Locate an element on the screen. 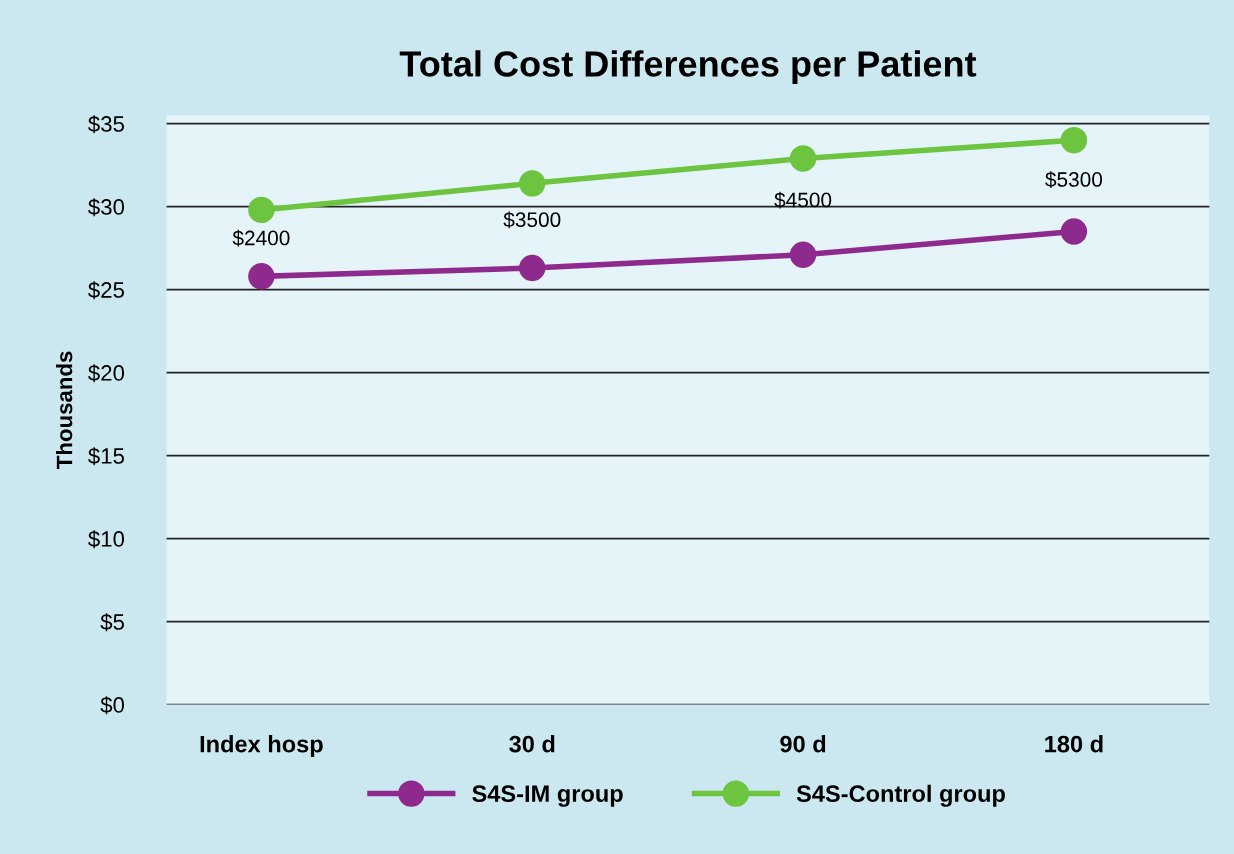  chart-title: Total Cost Differences per Patient is located at coordinates (688, 67).